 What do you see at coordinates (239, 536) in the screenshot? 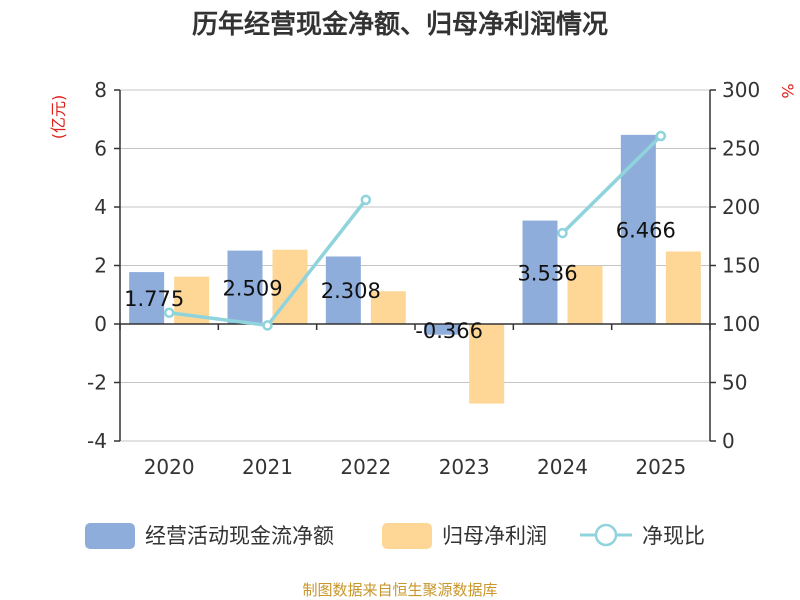
I see `legend-label: 经营活动现金流净额` at bounding box center [239, 536].